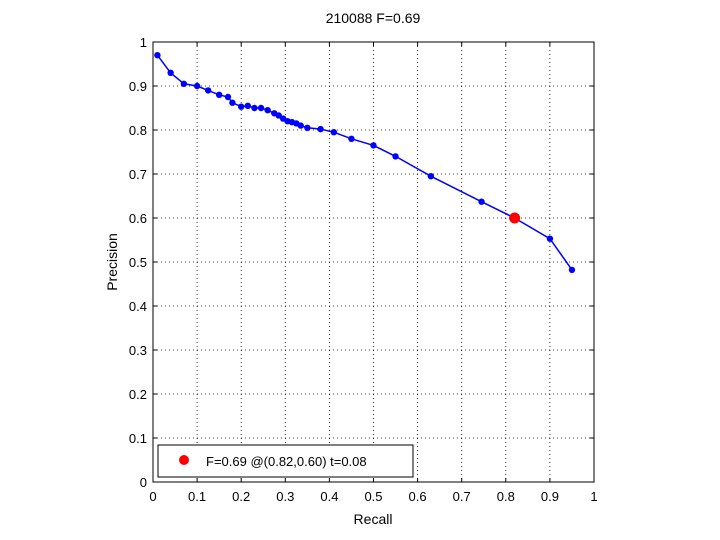  What do you see at coordinates (285, 496) in the screenshot?
I see `x-tick-label: 0.3` at bounding box center [285, 496].